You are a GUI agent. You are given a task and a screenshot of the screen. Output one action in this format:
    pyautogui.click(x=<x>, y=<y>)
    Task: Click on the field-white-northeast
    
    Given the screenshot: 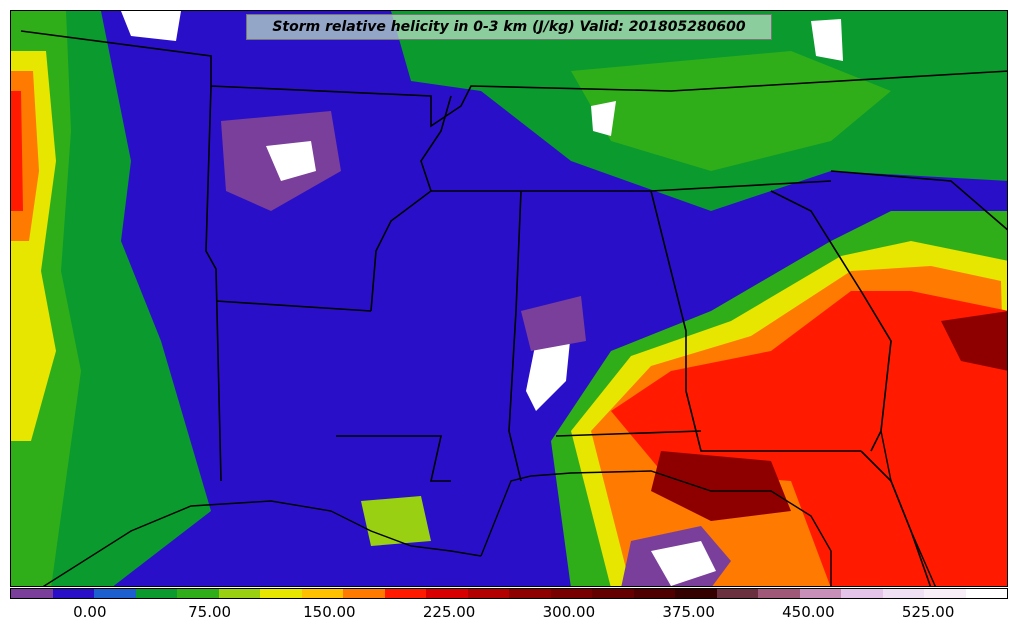 What is the action you would take?
    pyautogui.click(x=827, y=40)
    